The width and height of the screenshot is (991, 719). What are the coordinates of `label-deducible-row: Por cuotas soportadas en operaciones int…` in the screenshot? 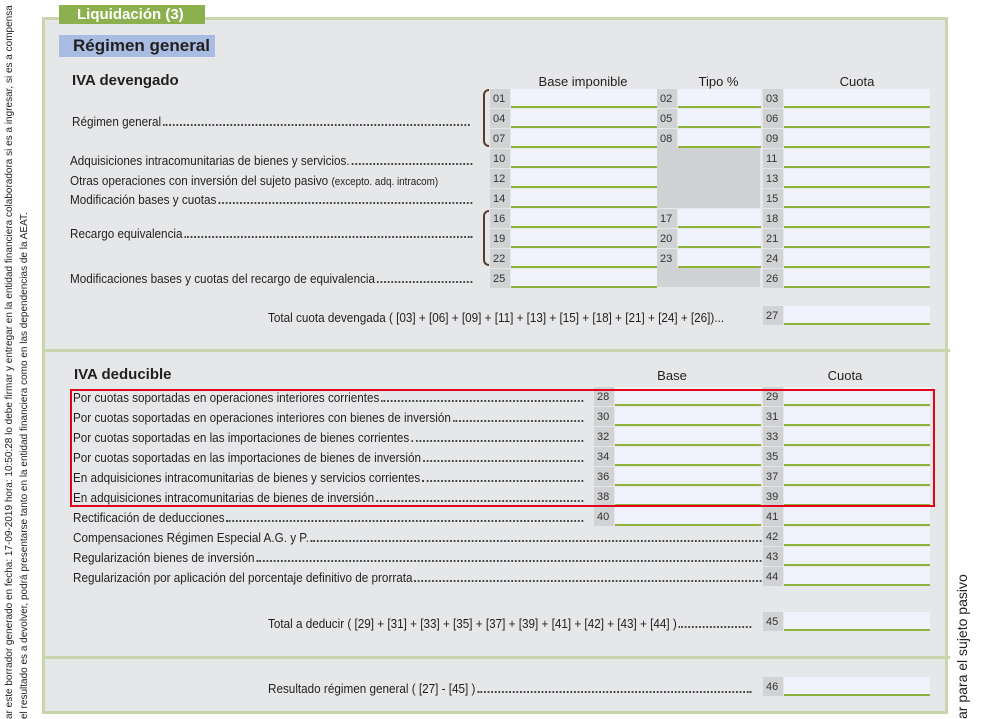 It's located at (329, 397).